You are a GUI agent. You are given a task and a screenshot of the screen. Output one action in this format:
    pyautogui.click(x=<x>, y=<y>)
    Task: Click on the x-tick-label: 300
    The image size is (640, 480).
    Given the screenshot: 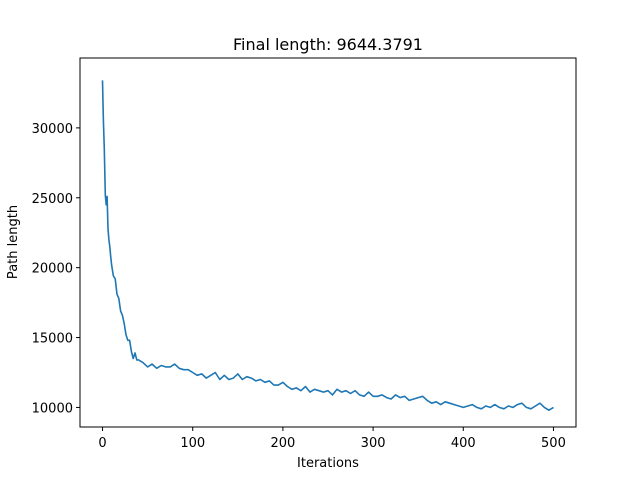 What is the action you would take?
    pyautogui.click(x=373, y=443)
    